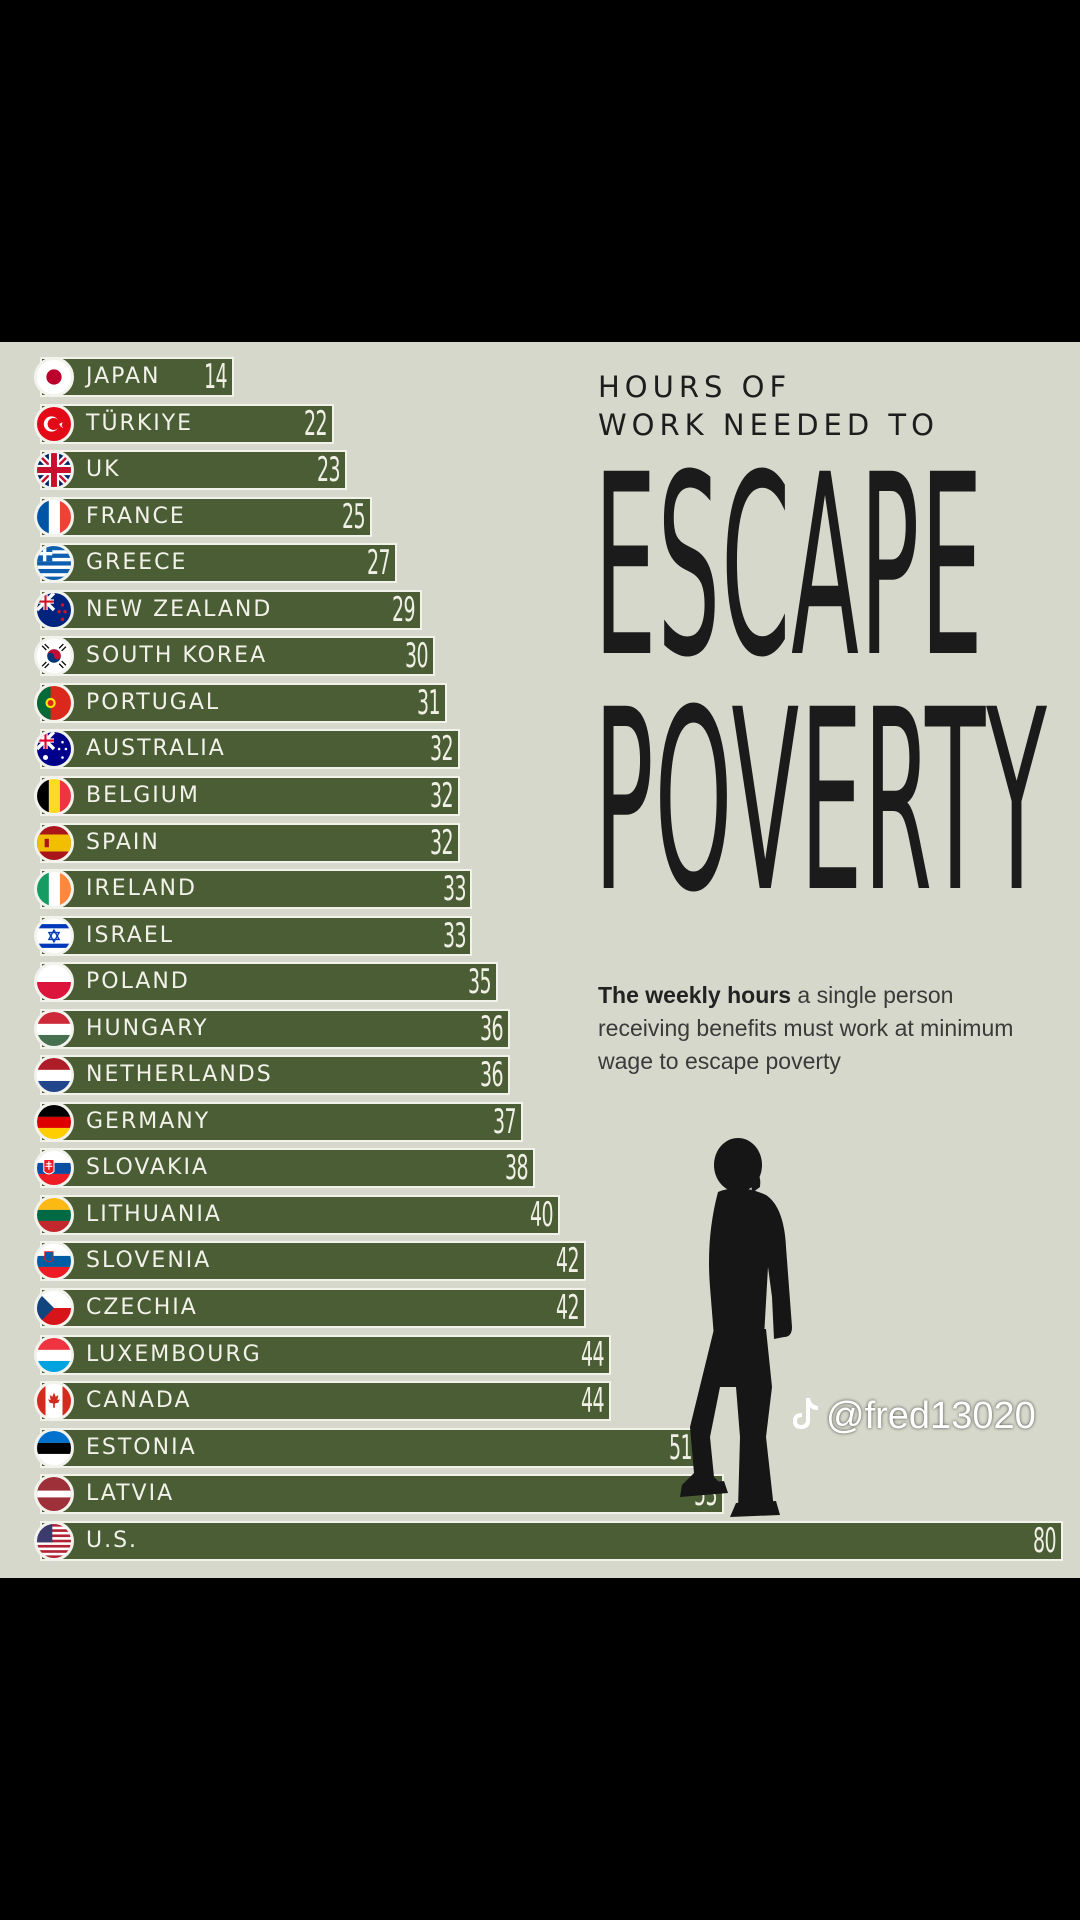 Image resolution: width=1080 pixels, height=1920 pixels. What do you see at coordinates (54, 377) in the screenshot?
I see `japan-flag-icon` at bounding box center [54, 377].